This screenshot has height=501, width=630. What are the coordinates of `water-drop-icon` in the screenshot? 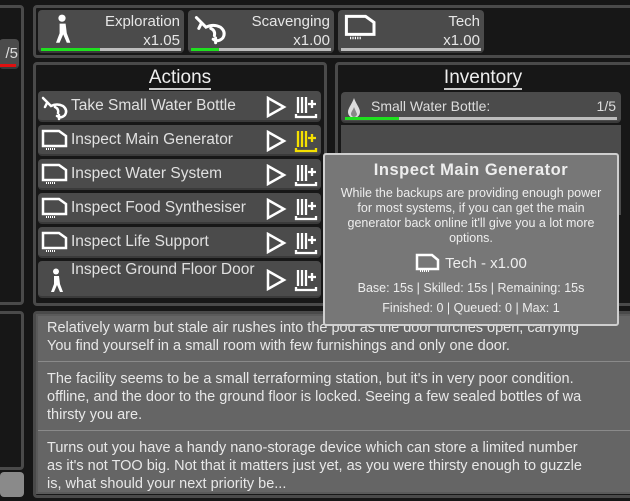 It's located at (354, 108).